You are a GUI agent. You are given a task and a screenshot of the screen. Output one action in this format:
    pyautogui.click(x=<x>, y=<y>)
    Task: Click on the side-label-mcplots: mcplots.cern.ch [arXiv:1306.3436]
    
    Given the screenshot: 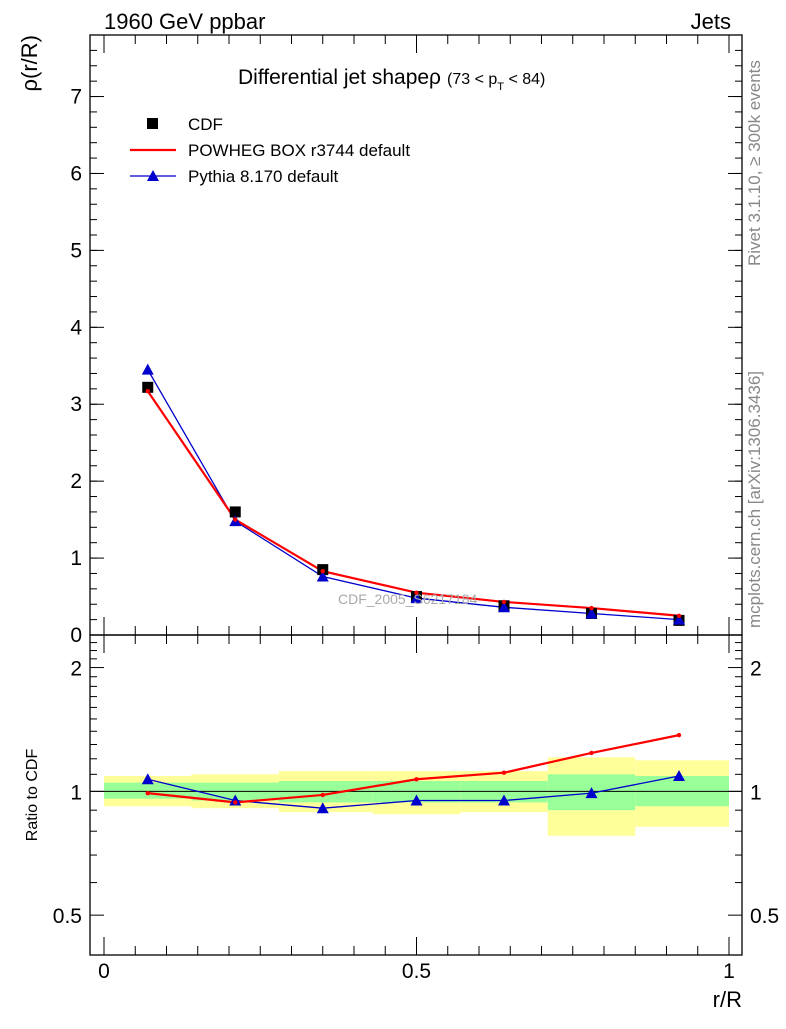 What is the action you would take?
    pyautogui.click(x=754, y=499)
    